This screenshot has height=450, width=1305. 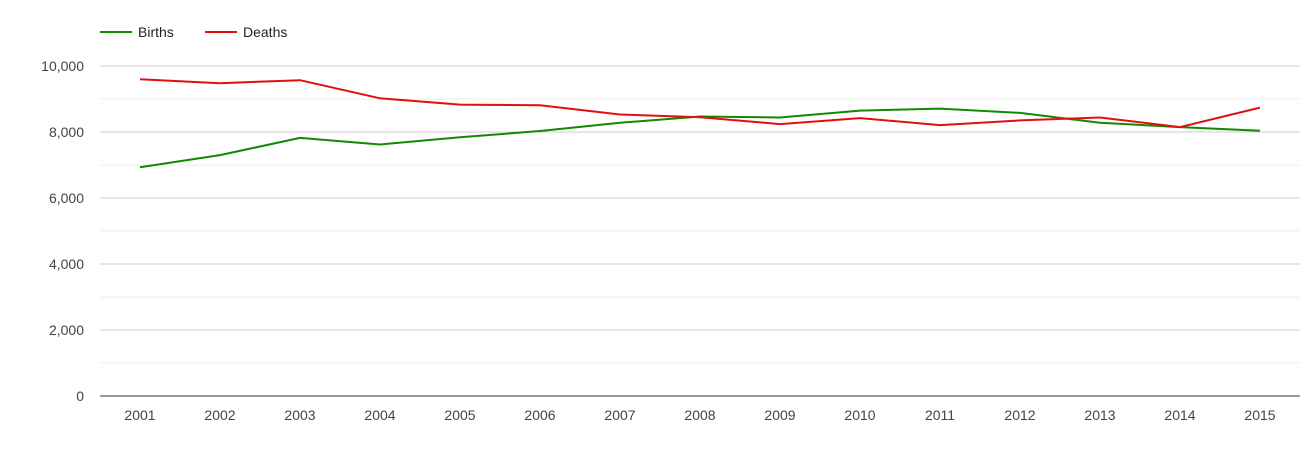 I want to click on x-tick-label: 2010, so click(x=859, y=415).